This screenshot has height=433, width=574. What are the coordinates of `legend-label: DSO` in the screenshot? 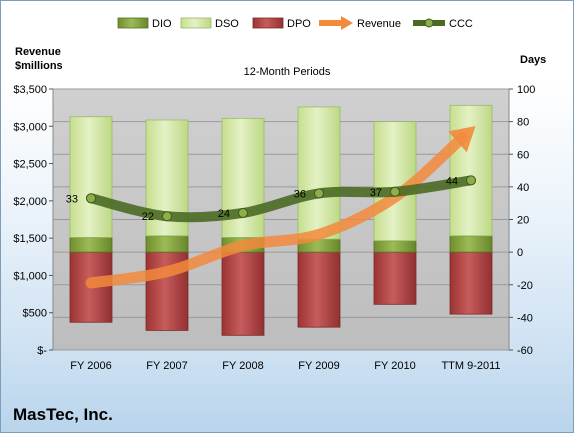 It's located at (227, 24).